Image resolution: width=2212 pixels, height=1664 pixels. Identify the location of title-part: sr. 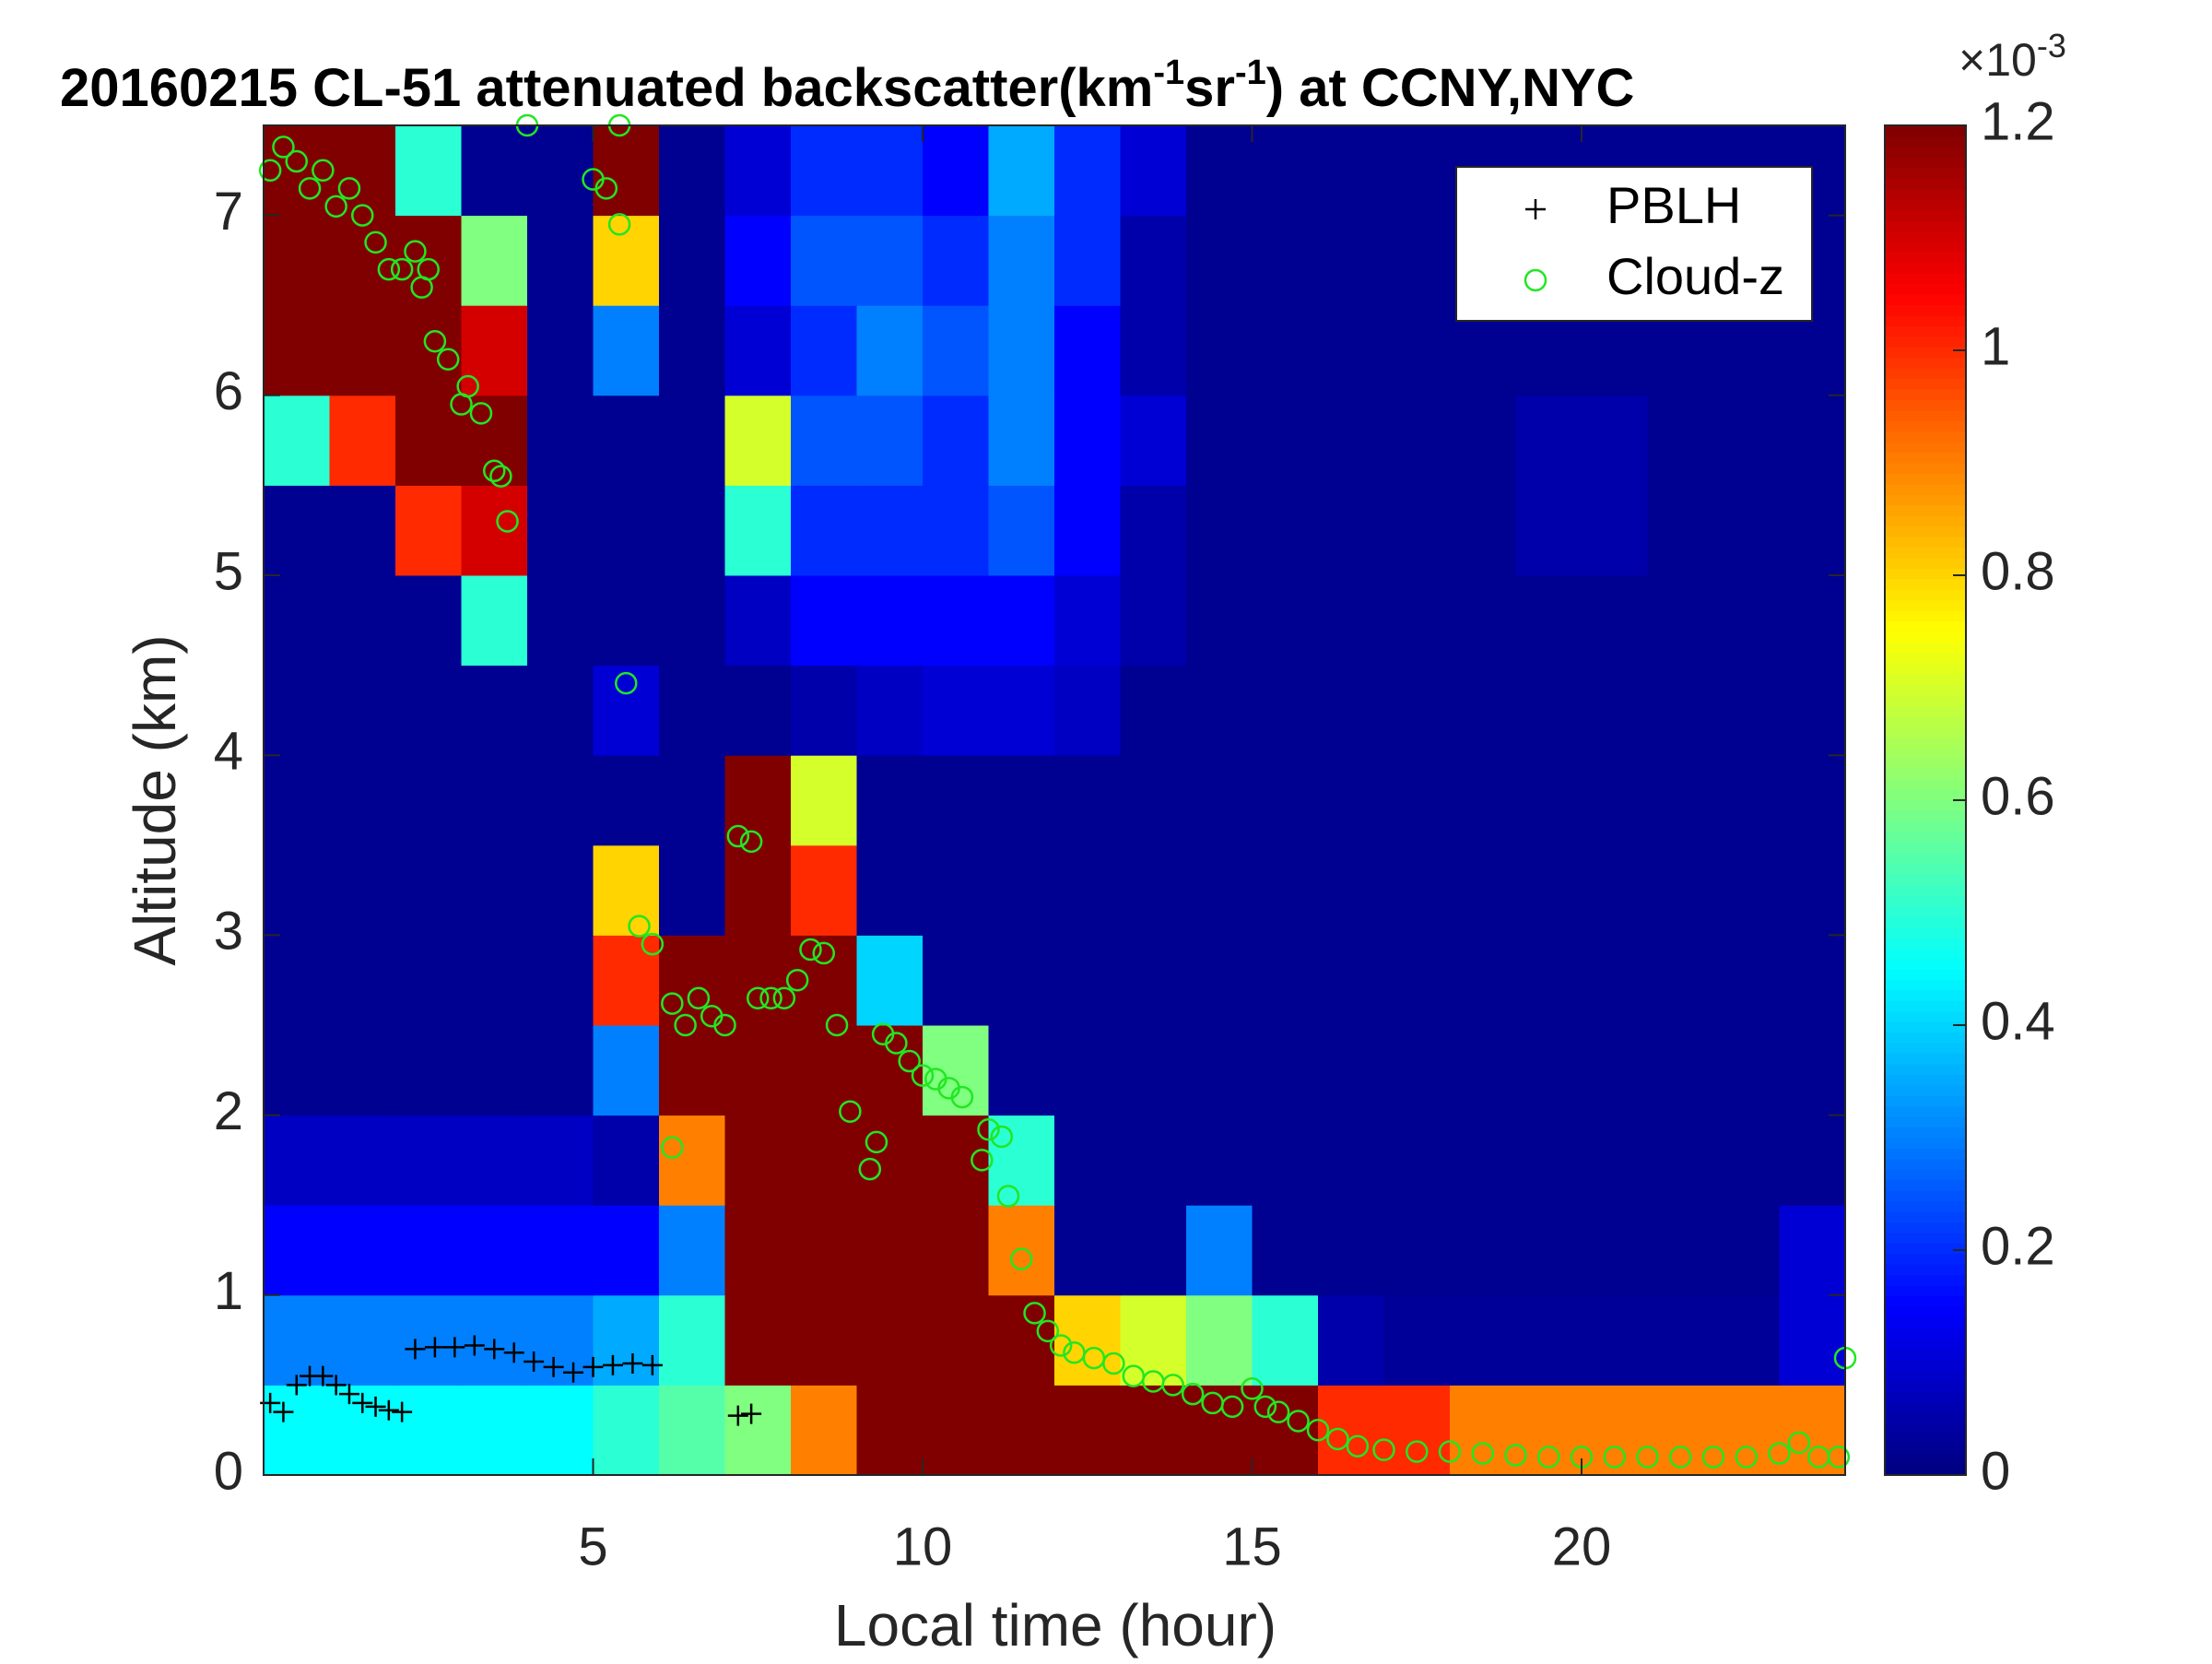
(1209, 88).